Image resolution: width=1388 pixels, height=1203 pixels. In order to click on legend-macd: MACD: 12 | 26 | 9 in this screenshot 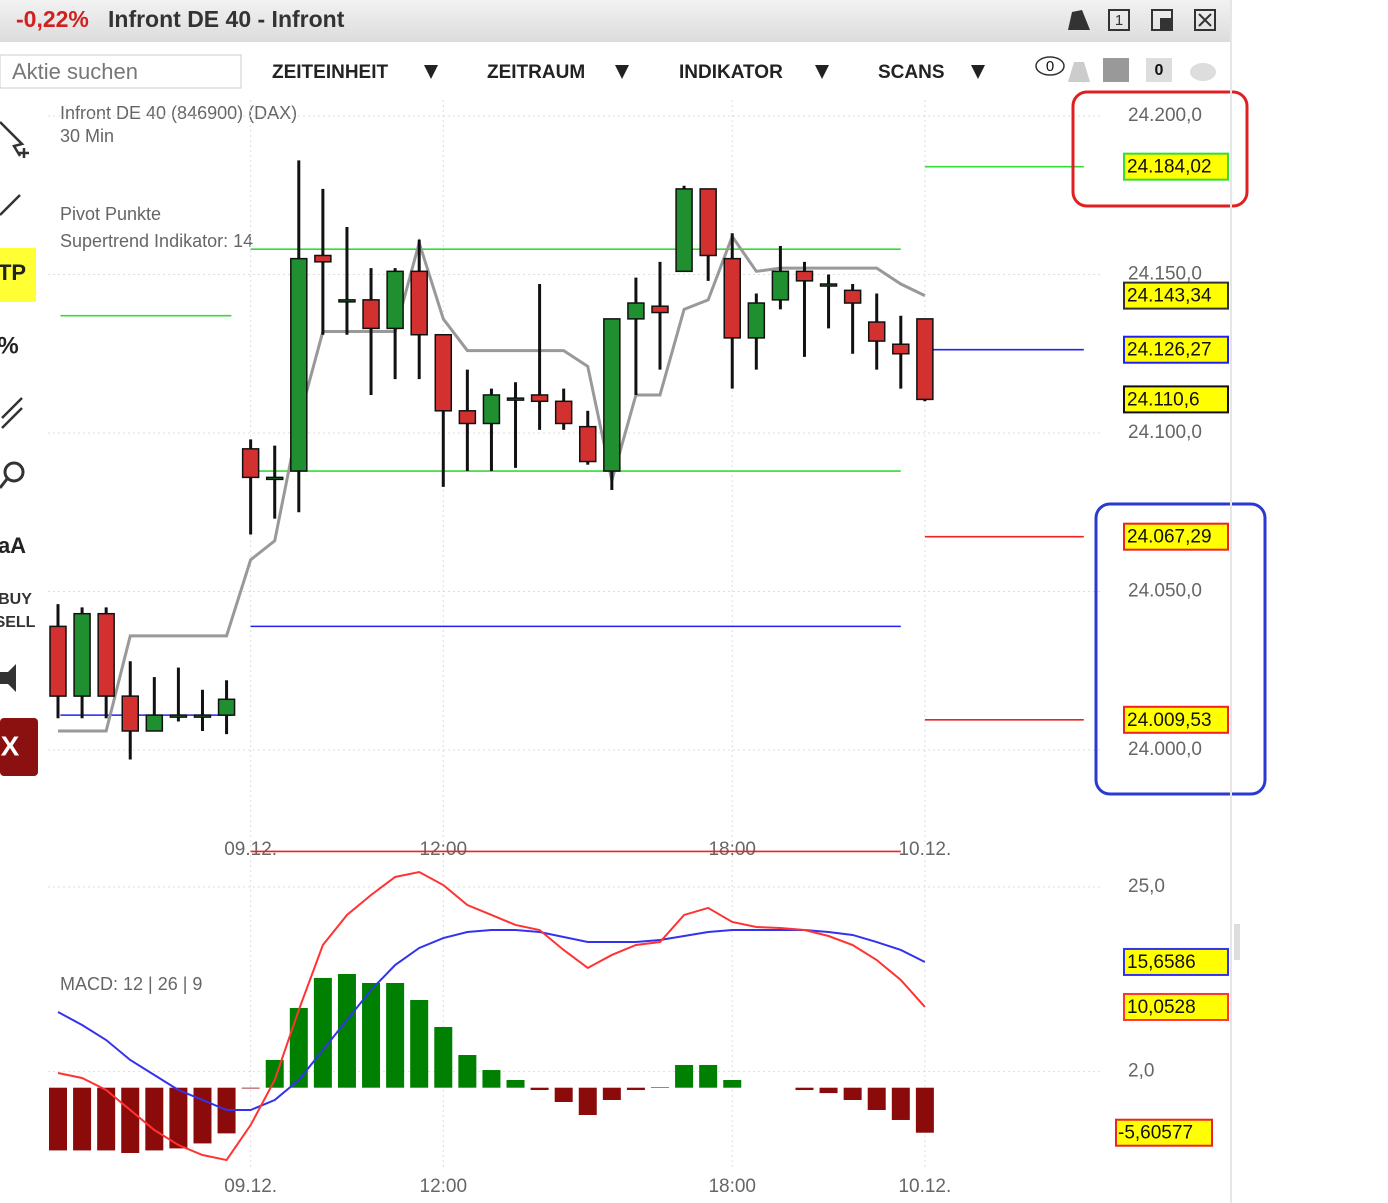, I will do `click(131, 984)`.